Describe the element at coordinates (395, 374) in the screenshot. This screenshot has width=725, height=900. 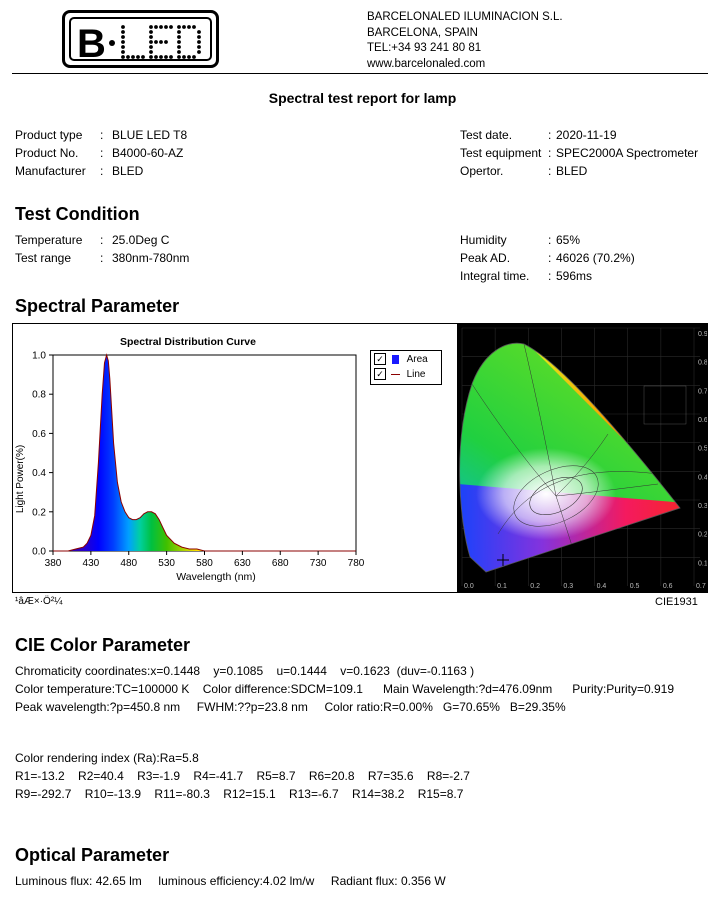
I see `line-swatch-icon` at that location.